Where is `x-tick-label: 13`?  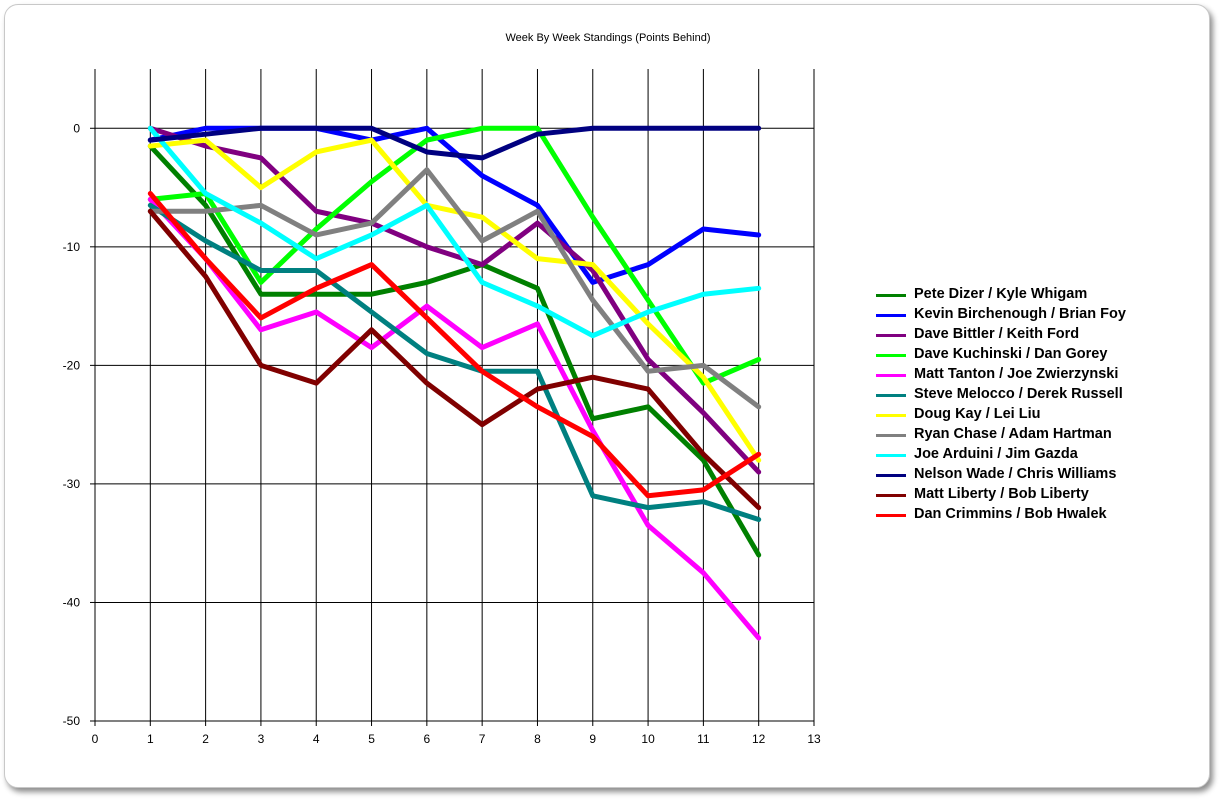
x-tick-label: 13 is located at coordinates (814, 739).